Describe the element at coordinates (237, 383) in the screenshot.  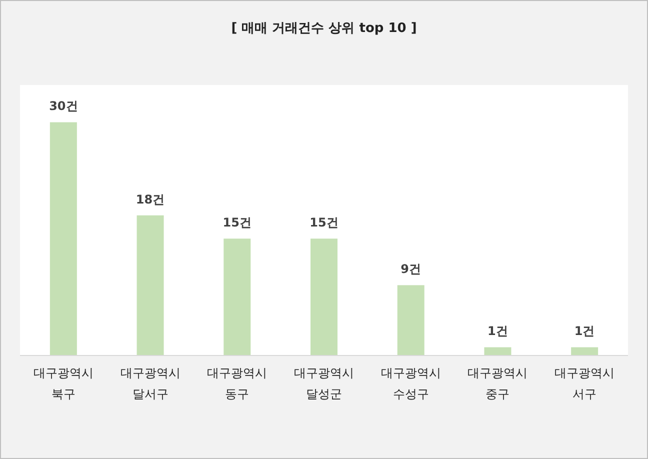
I see `x-tick-label: 대구광역시 동구` at that location.